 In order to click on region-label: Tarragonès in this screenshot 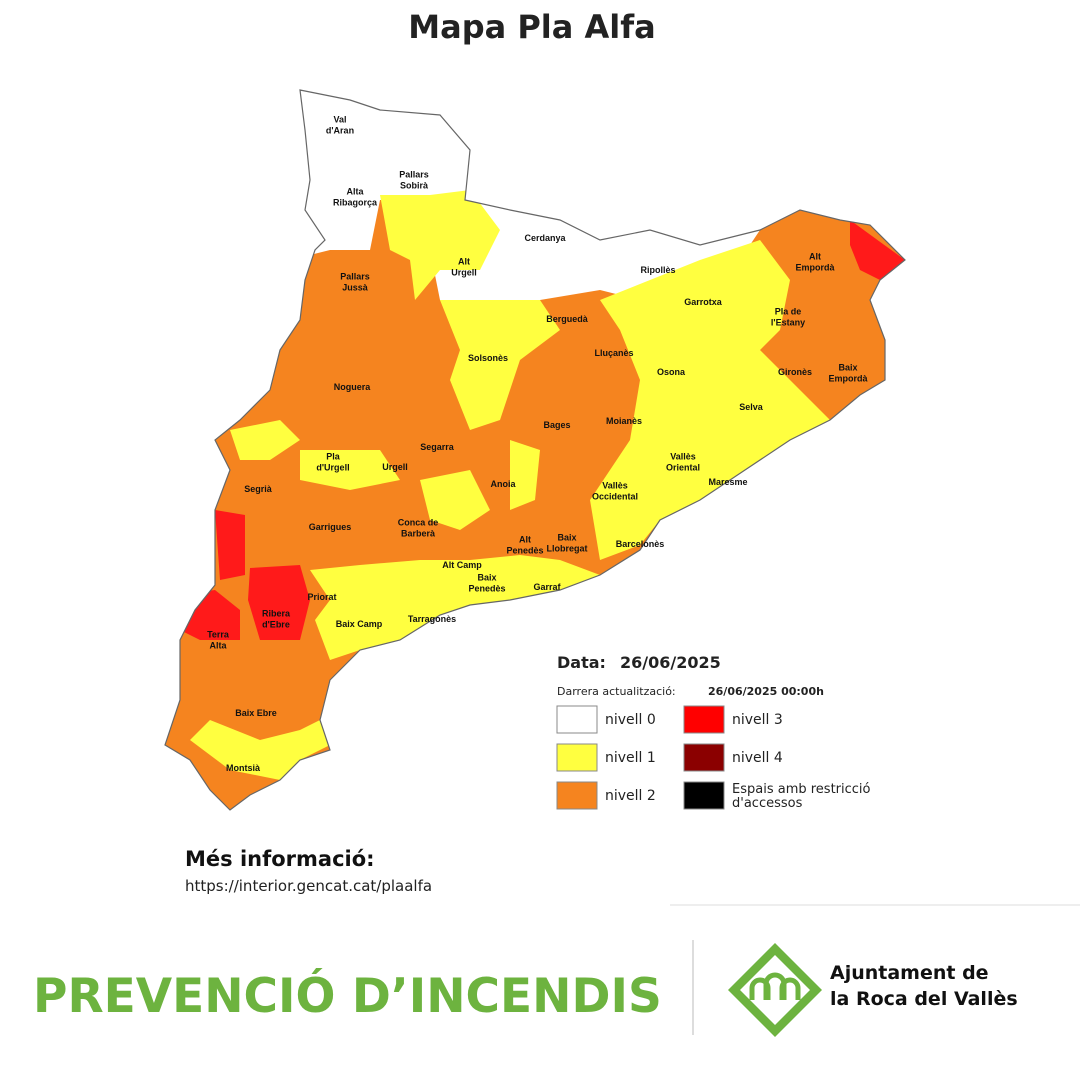, I will do `click(432, 619)`.